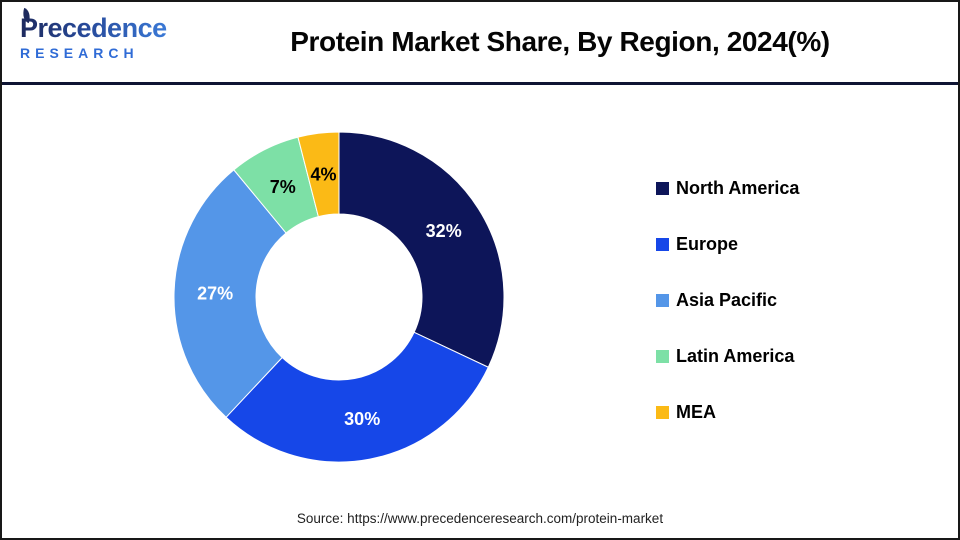  I want to click on legend-swatch-europe, so click(662, 244).